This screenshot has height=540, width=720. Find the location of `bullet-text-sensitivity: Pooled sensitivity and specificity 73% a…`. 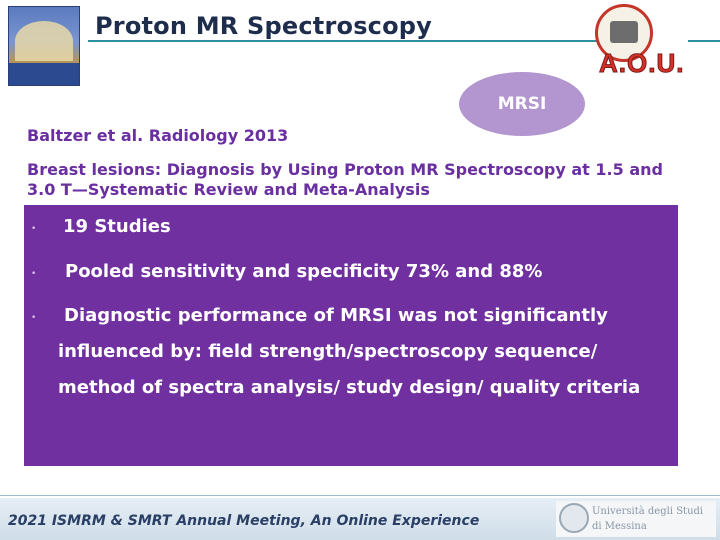

bullet-text-sensitivity: Pooled sensitivity and specificity 73% a… is located at coordinates (304, 271).